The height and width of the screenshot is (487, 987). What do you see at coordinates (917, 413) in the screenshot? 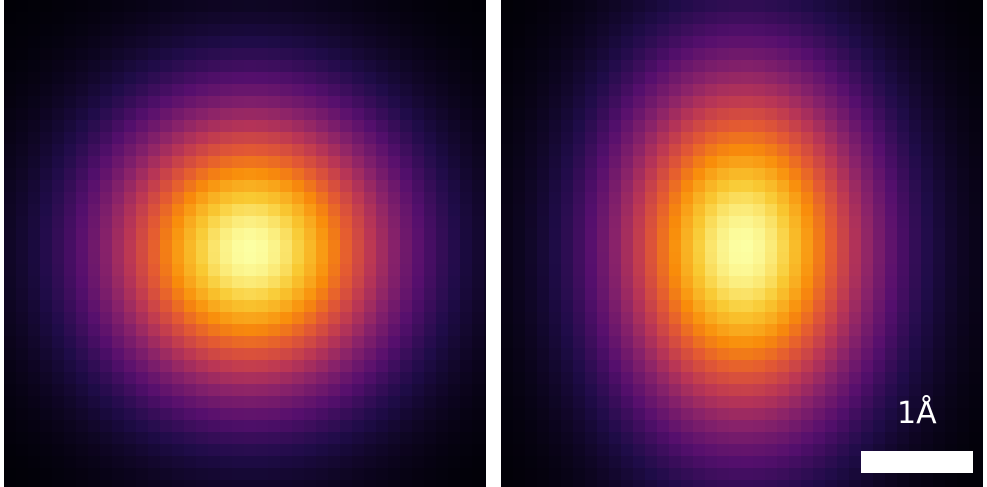
I see `scale-bar-label: 1Å` at bounding box center [917, 413].